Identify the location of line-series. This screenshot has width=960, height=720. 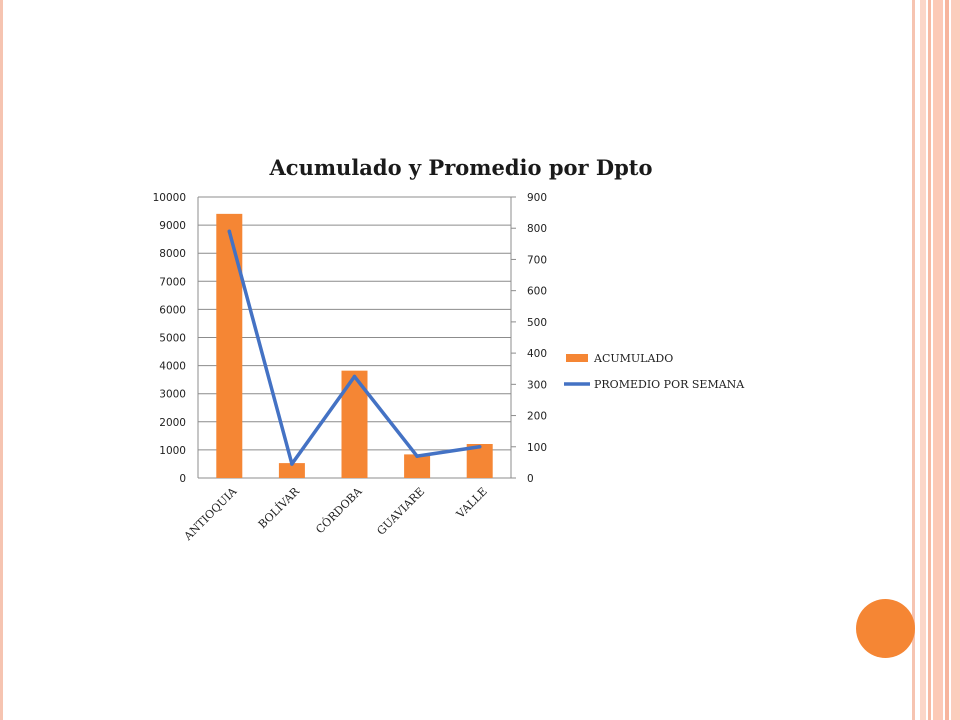
(354, 347).